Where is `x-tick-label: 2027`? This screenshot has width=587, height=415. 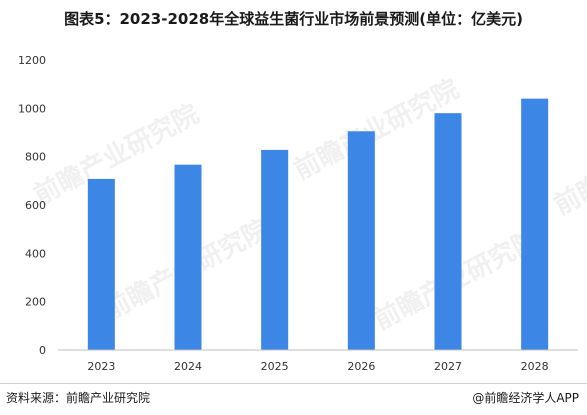
x-tick-label: 2027 is located at coordinates (448, 366).